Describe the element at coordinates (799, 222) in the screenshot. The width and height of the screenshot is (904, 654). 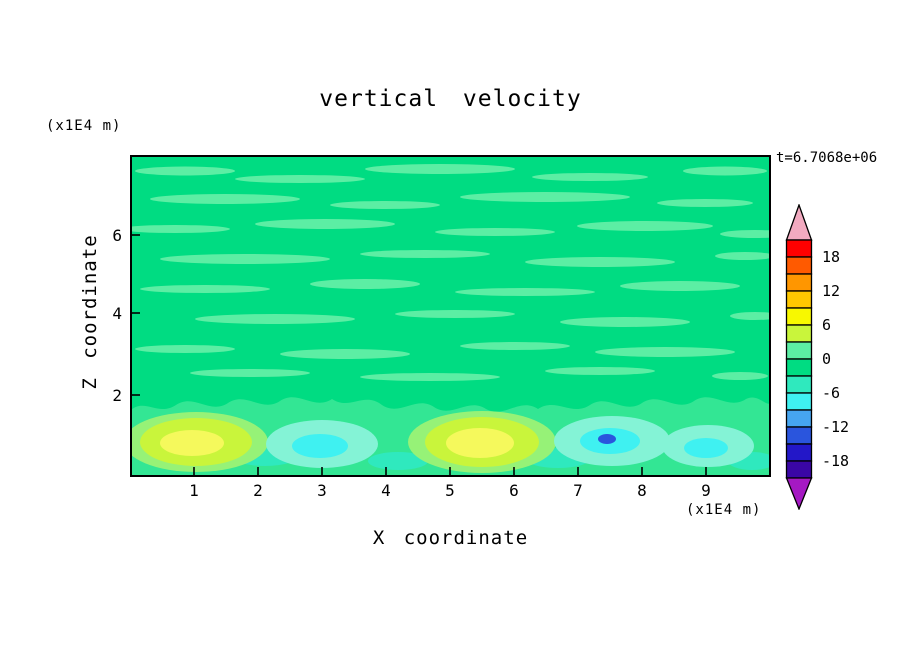
I see `colorbar-top-arrow` at that location.